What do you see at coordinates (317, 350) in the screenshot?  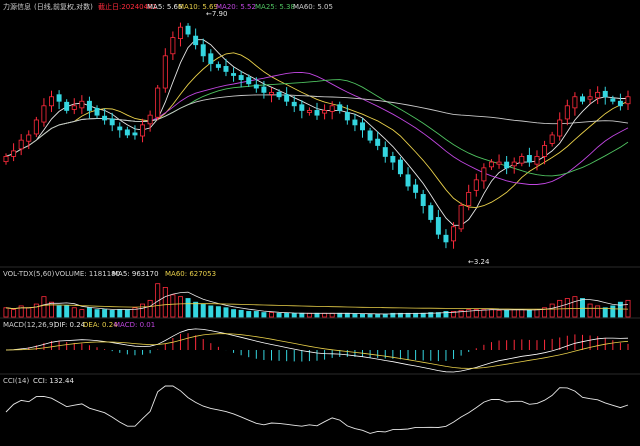 I see `macd-lines` at bounding box center [317, 350].